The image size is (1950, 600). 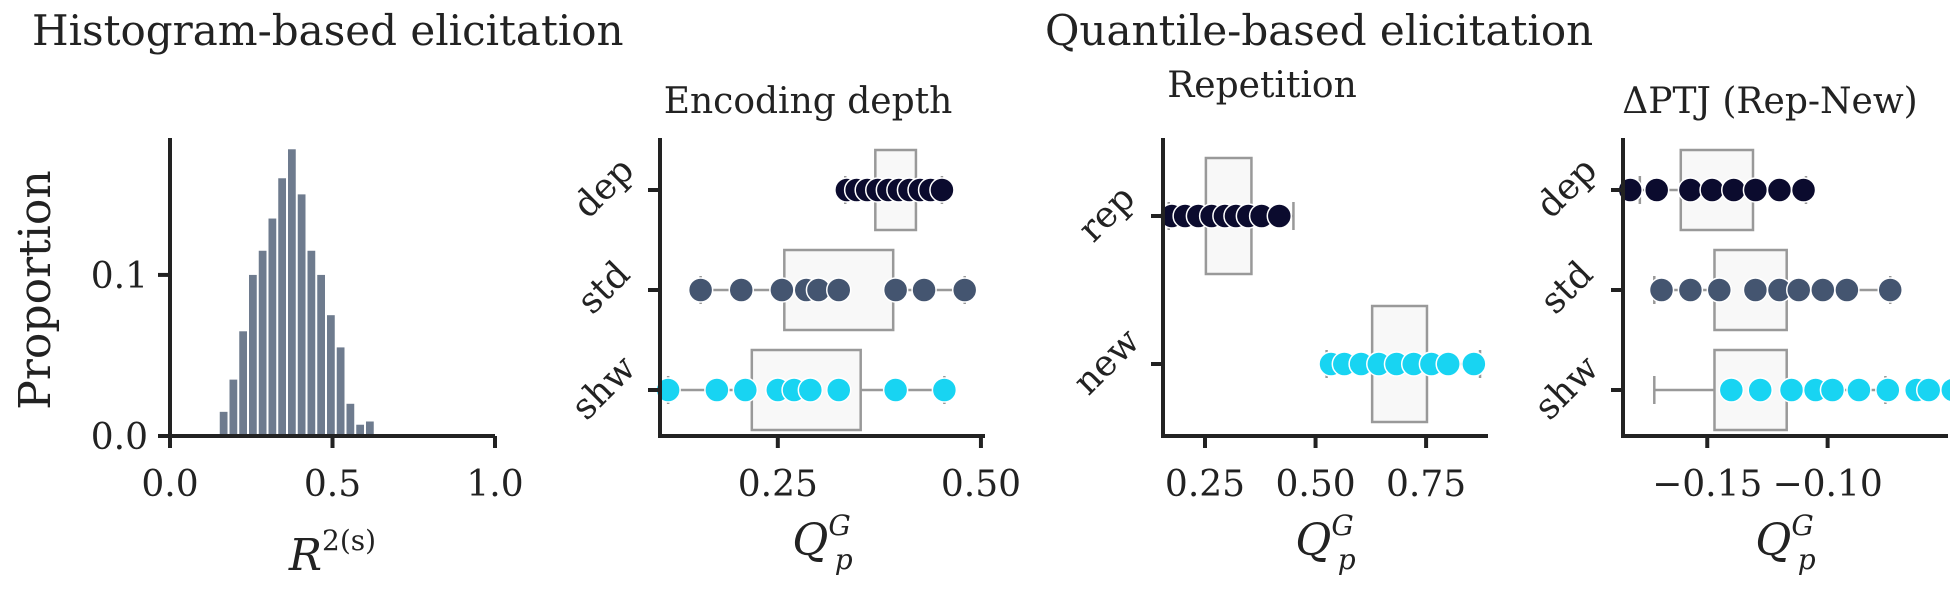 I want to click on section-title-histogram: Histogram-based elicitation, so click(x=328, y=30).